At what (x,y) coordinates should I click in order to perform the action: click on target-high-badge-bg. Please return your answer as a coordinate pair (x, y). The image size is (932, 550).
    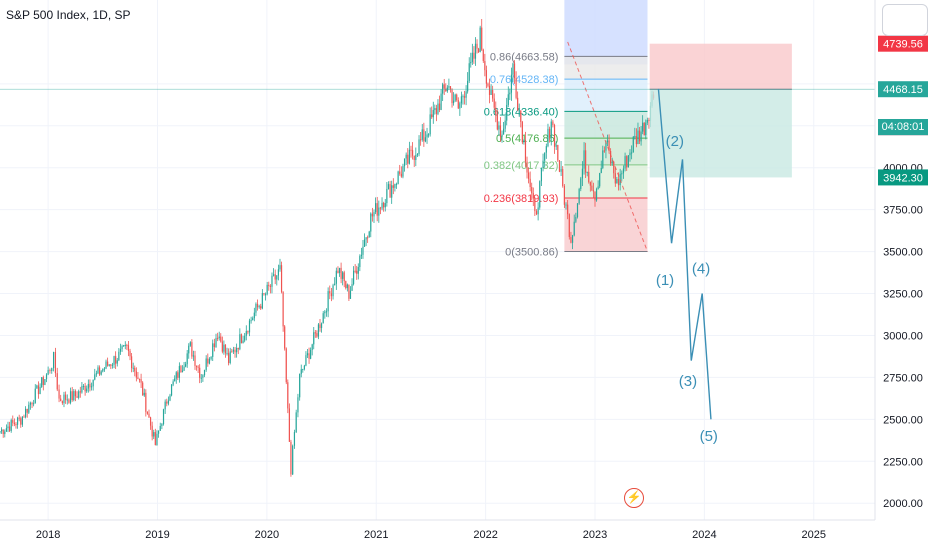
    Looking at the image, I should click on (903, 43).